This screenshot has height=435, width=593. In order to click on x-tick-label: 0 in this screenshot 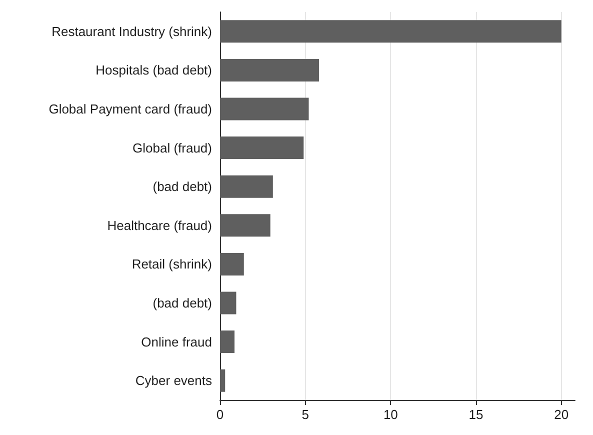, I will do `click(220, 414)`.